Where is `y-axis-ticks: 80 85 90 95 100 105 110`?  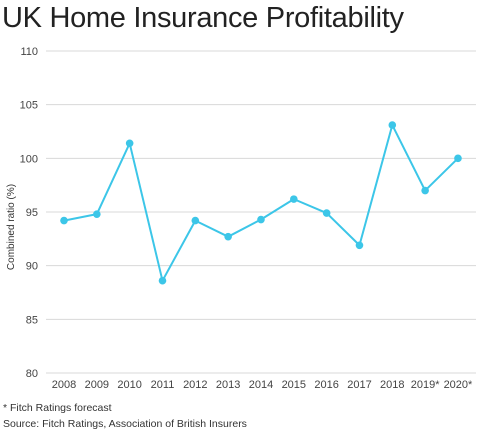 y-axis-ticks: 80 85 90 95 100 105 110 is located at coordinates (29, 213).